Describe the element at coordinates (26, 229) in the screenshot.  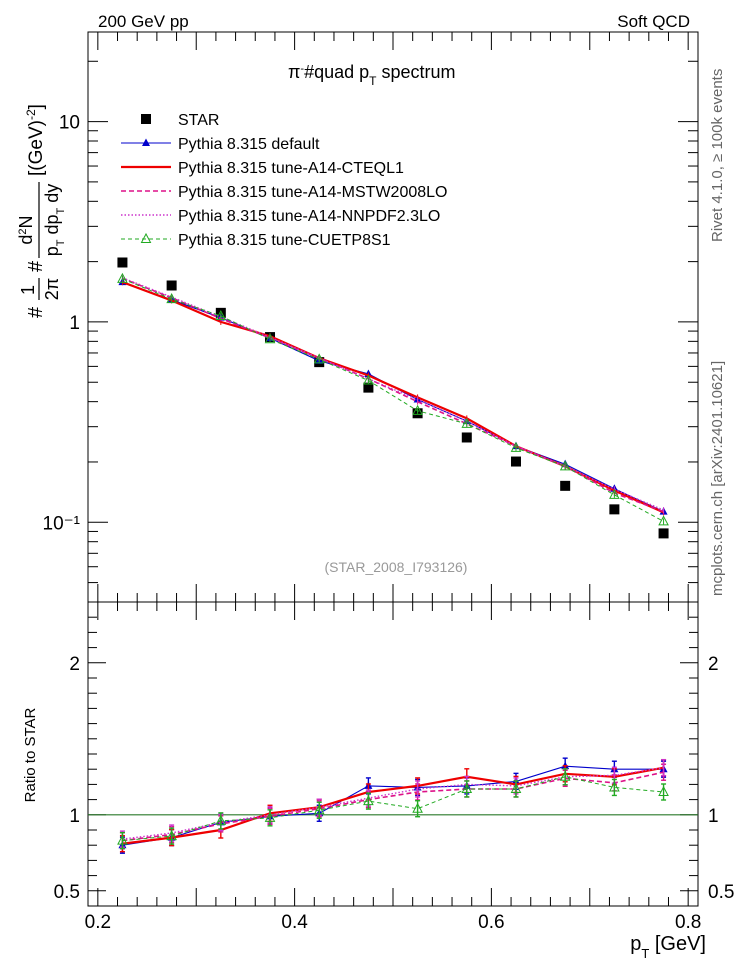
I see `svg-text: d2N` at that location.